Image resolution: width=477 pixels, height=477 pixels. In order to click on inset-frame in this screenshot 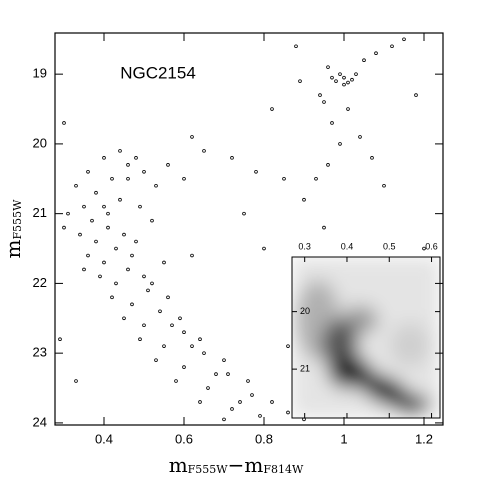, I will do `click(366, 337)`.